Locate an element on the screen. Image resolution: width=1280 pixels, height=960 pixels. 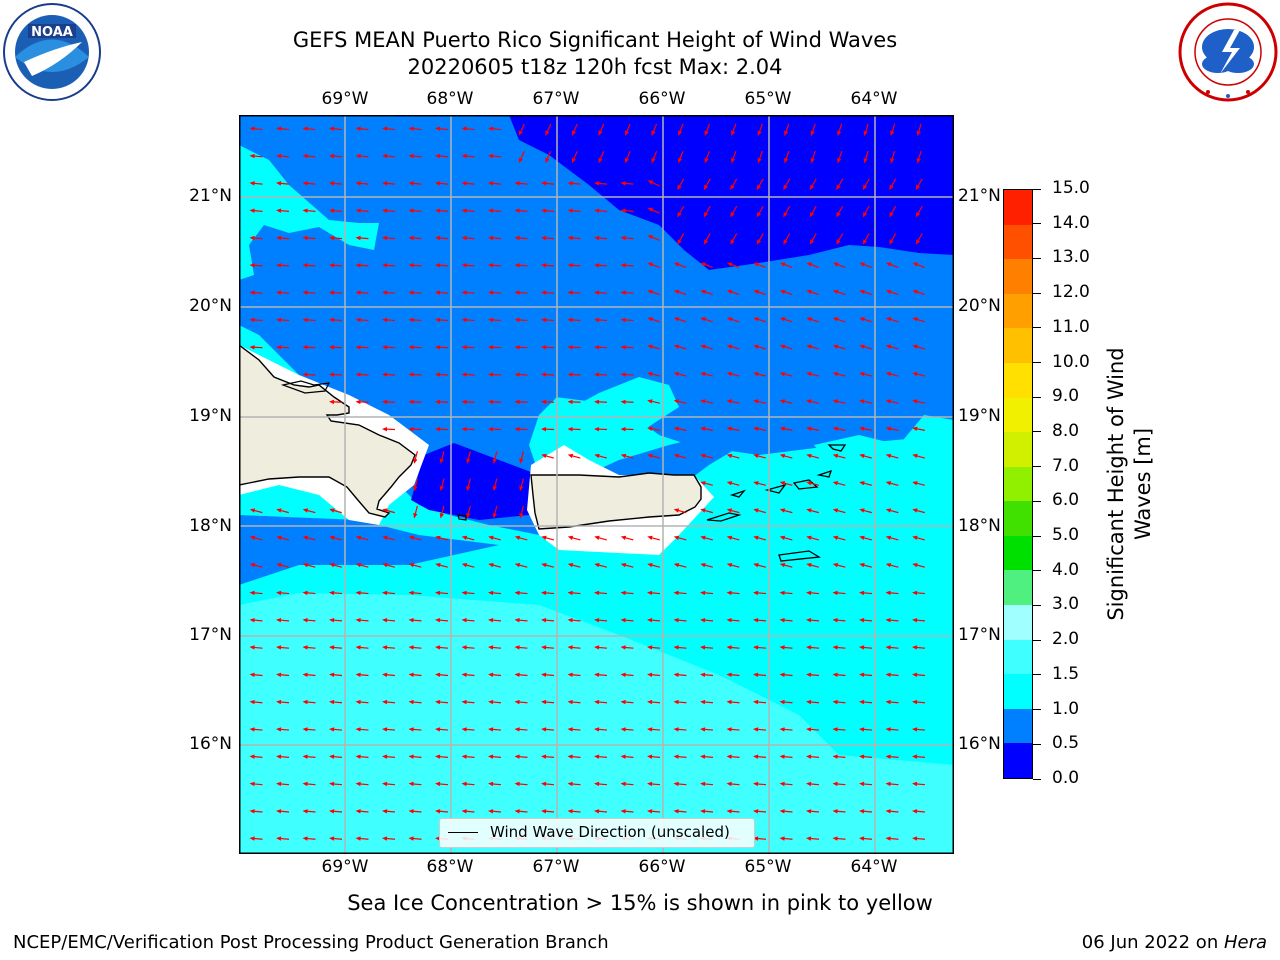
lon-label-bottom: 67°W is located at coordinates (556, 867).